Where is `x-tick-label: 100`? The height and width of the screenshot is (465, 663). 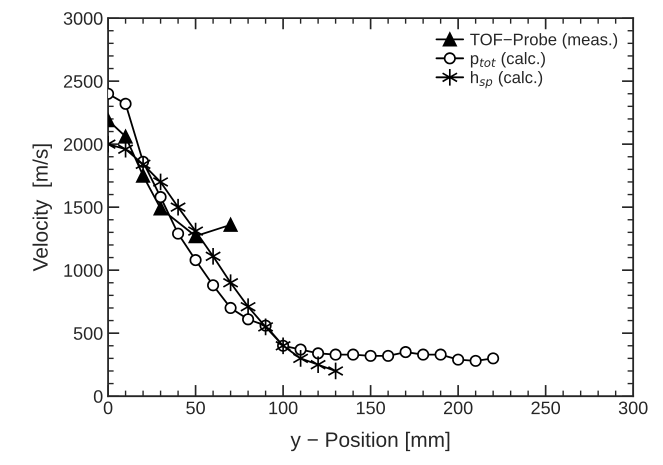
x-tick-label: 100 is located at coordinates (283, 408).